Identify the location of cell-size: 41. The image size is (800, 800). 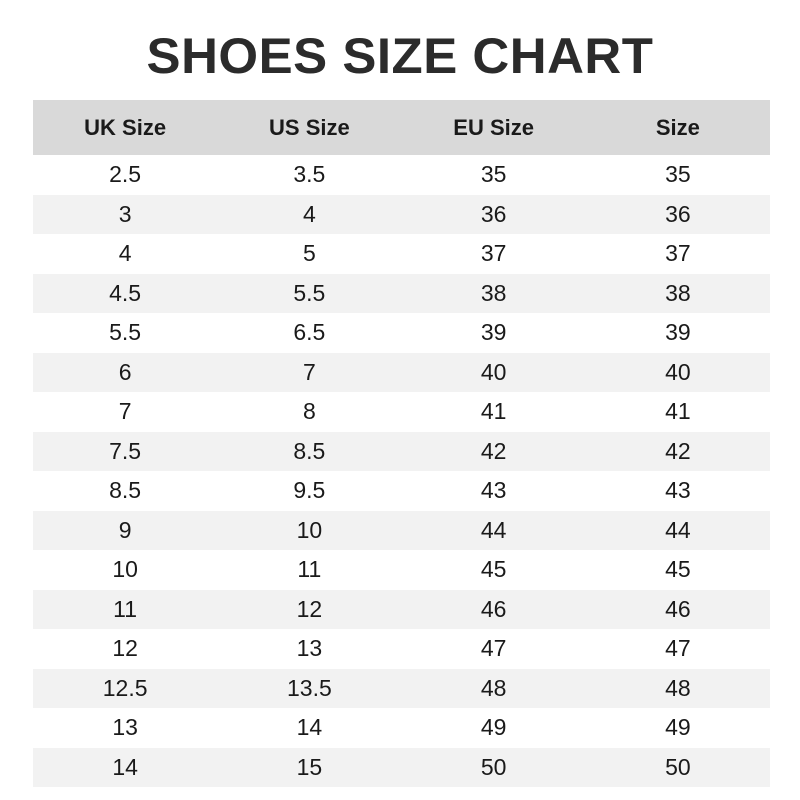
(678, 411).